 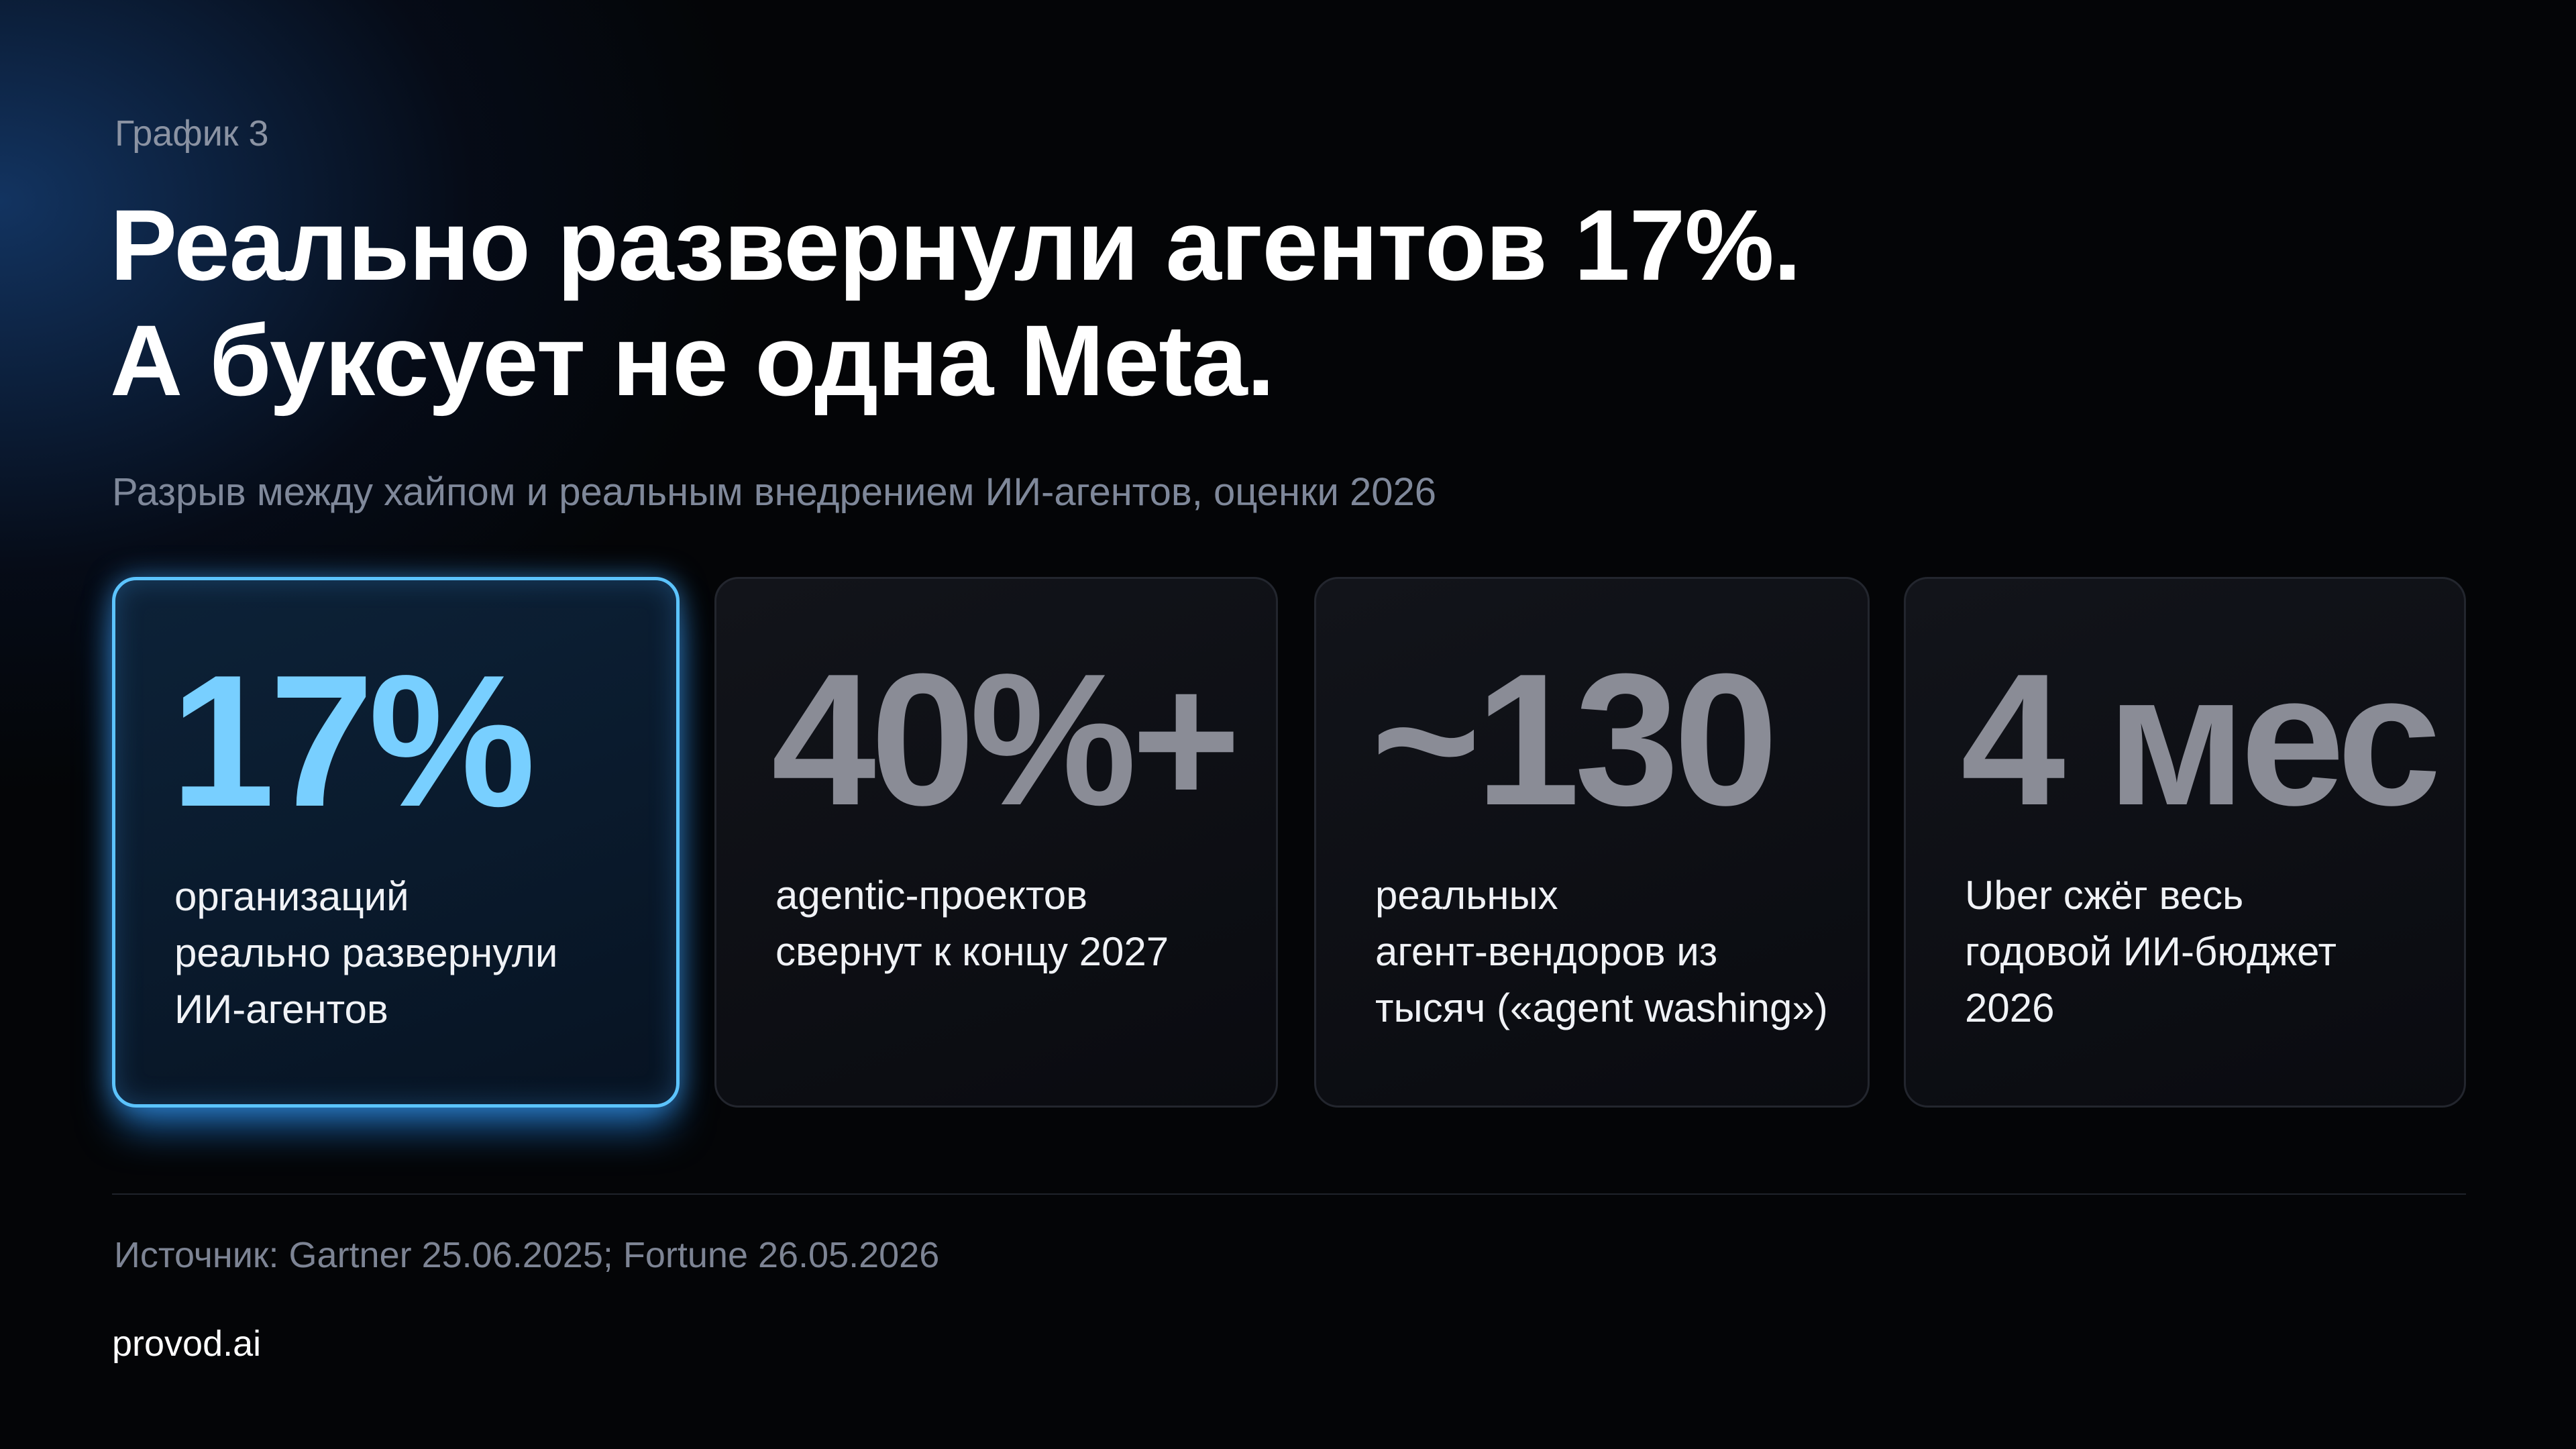 I want to click on description-line: агент-вендоров из, so click(x=1546, y=951).